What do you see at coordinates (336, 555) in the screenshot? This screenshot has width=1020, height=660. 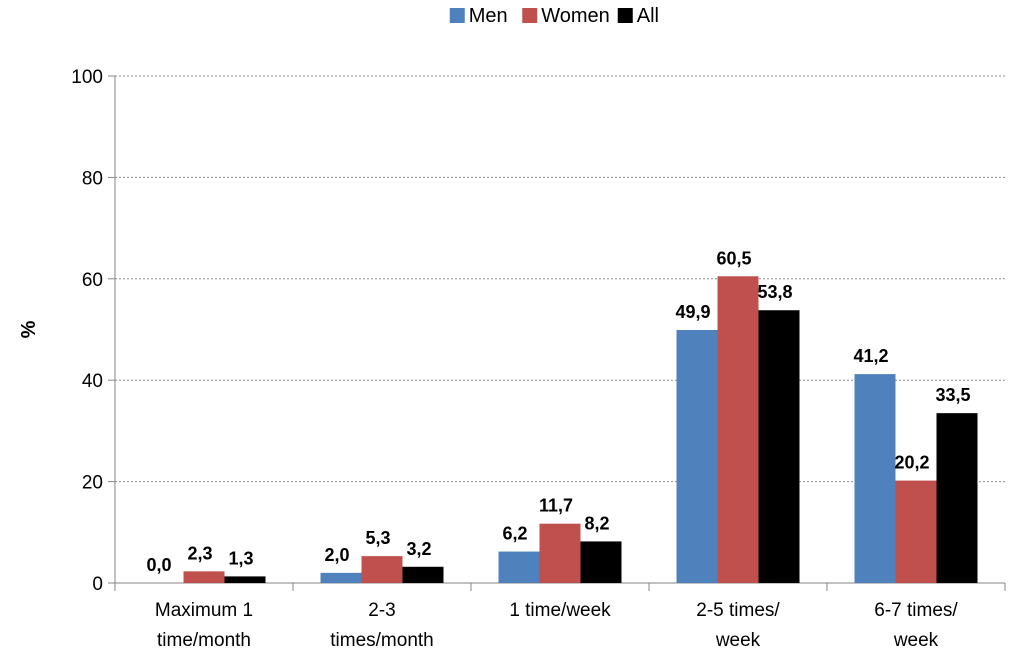 I see `data-label: 2,0` at bounding box center [336, 555].